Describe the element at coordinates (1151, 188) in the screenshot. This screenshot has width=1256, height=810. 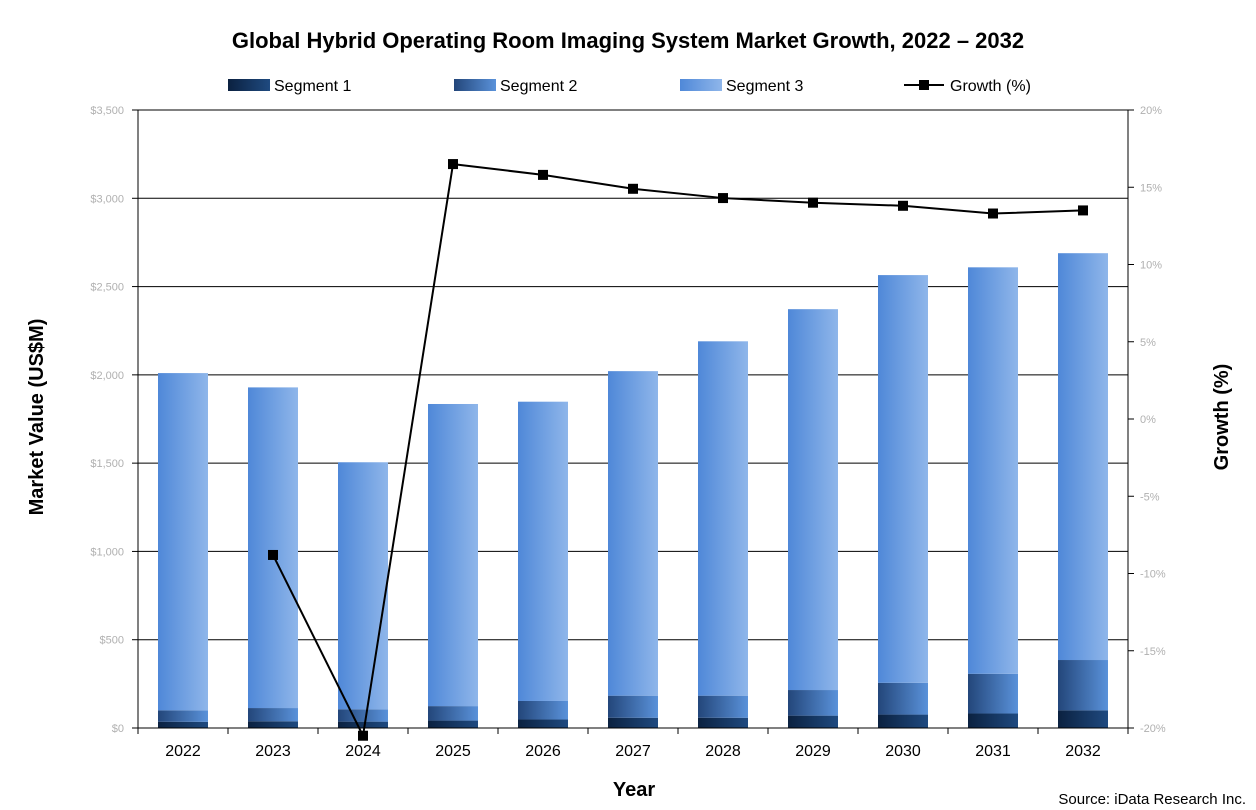
I see `y2-tick-label: 15%` at that location.